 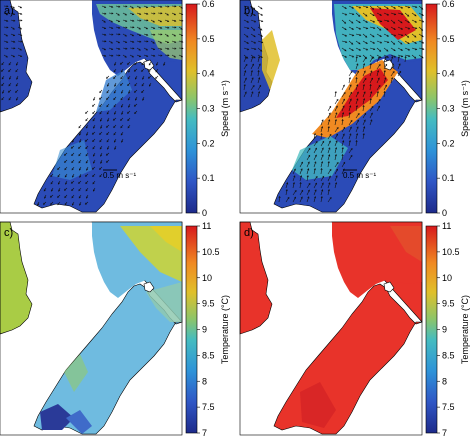 What do you see at coordinates (57, 417) in the screenshot?
I see `temperature-patch` at bounding box center [57, 417].